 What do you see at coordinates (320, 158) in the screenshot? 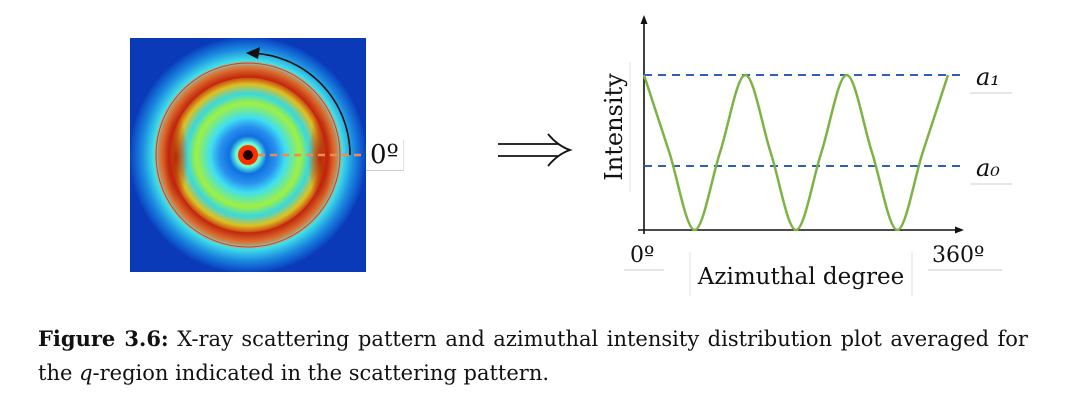
I see `right-intensity-lobe` at bounding box center [320, 158].